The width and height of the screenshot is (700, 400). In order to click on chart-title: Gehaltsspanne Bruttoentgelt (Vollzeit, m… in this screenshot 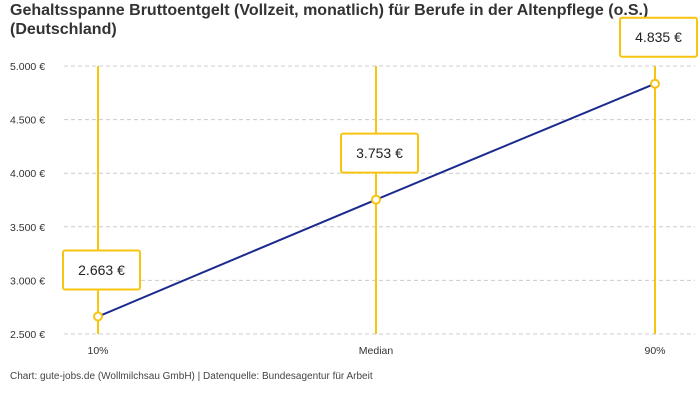, I will do `click(329, 20)`.